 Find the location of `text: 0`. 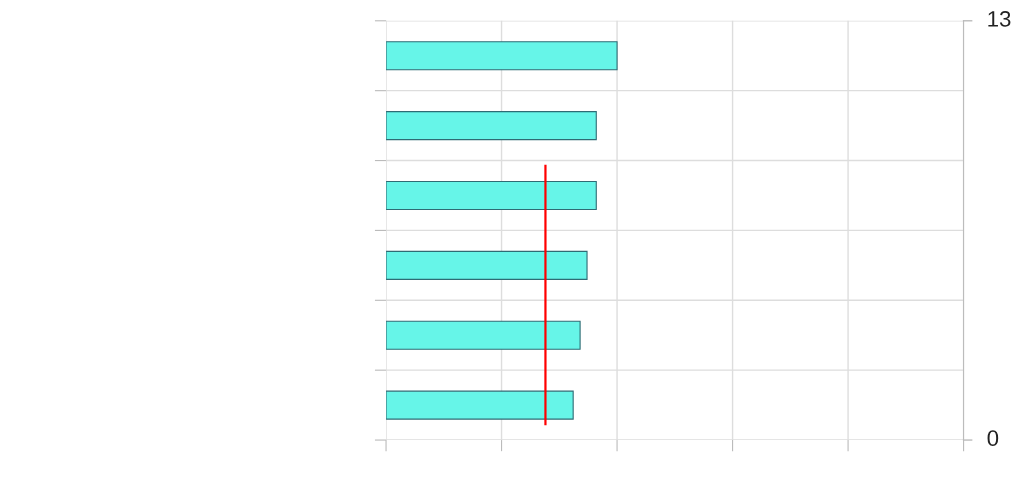

text: 0 is located at coordinates (993, 438).